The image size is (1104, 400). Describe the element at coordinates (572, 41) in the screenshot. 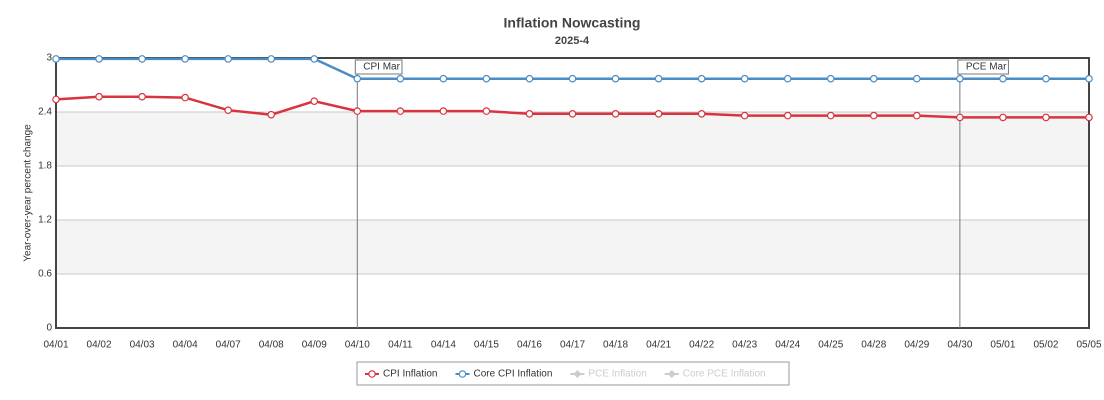

I see `chart-subtitle: 2025-4` at that location.